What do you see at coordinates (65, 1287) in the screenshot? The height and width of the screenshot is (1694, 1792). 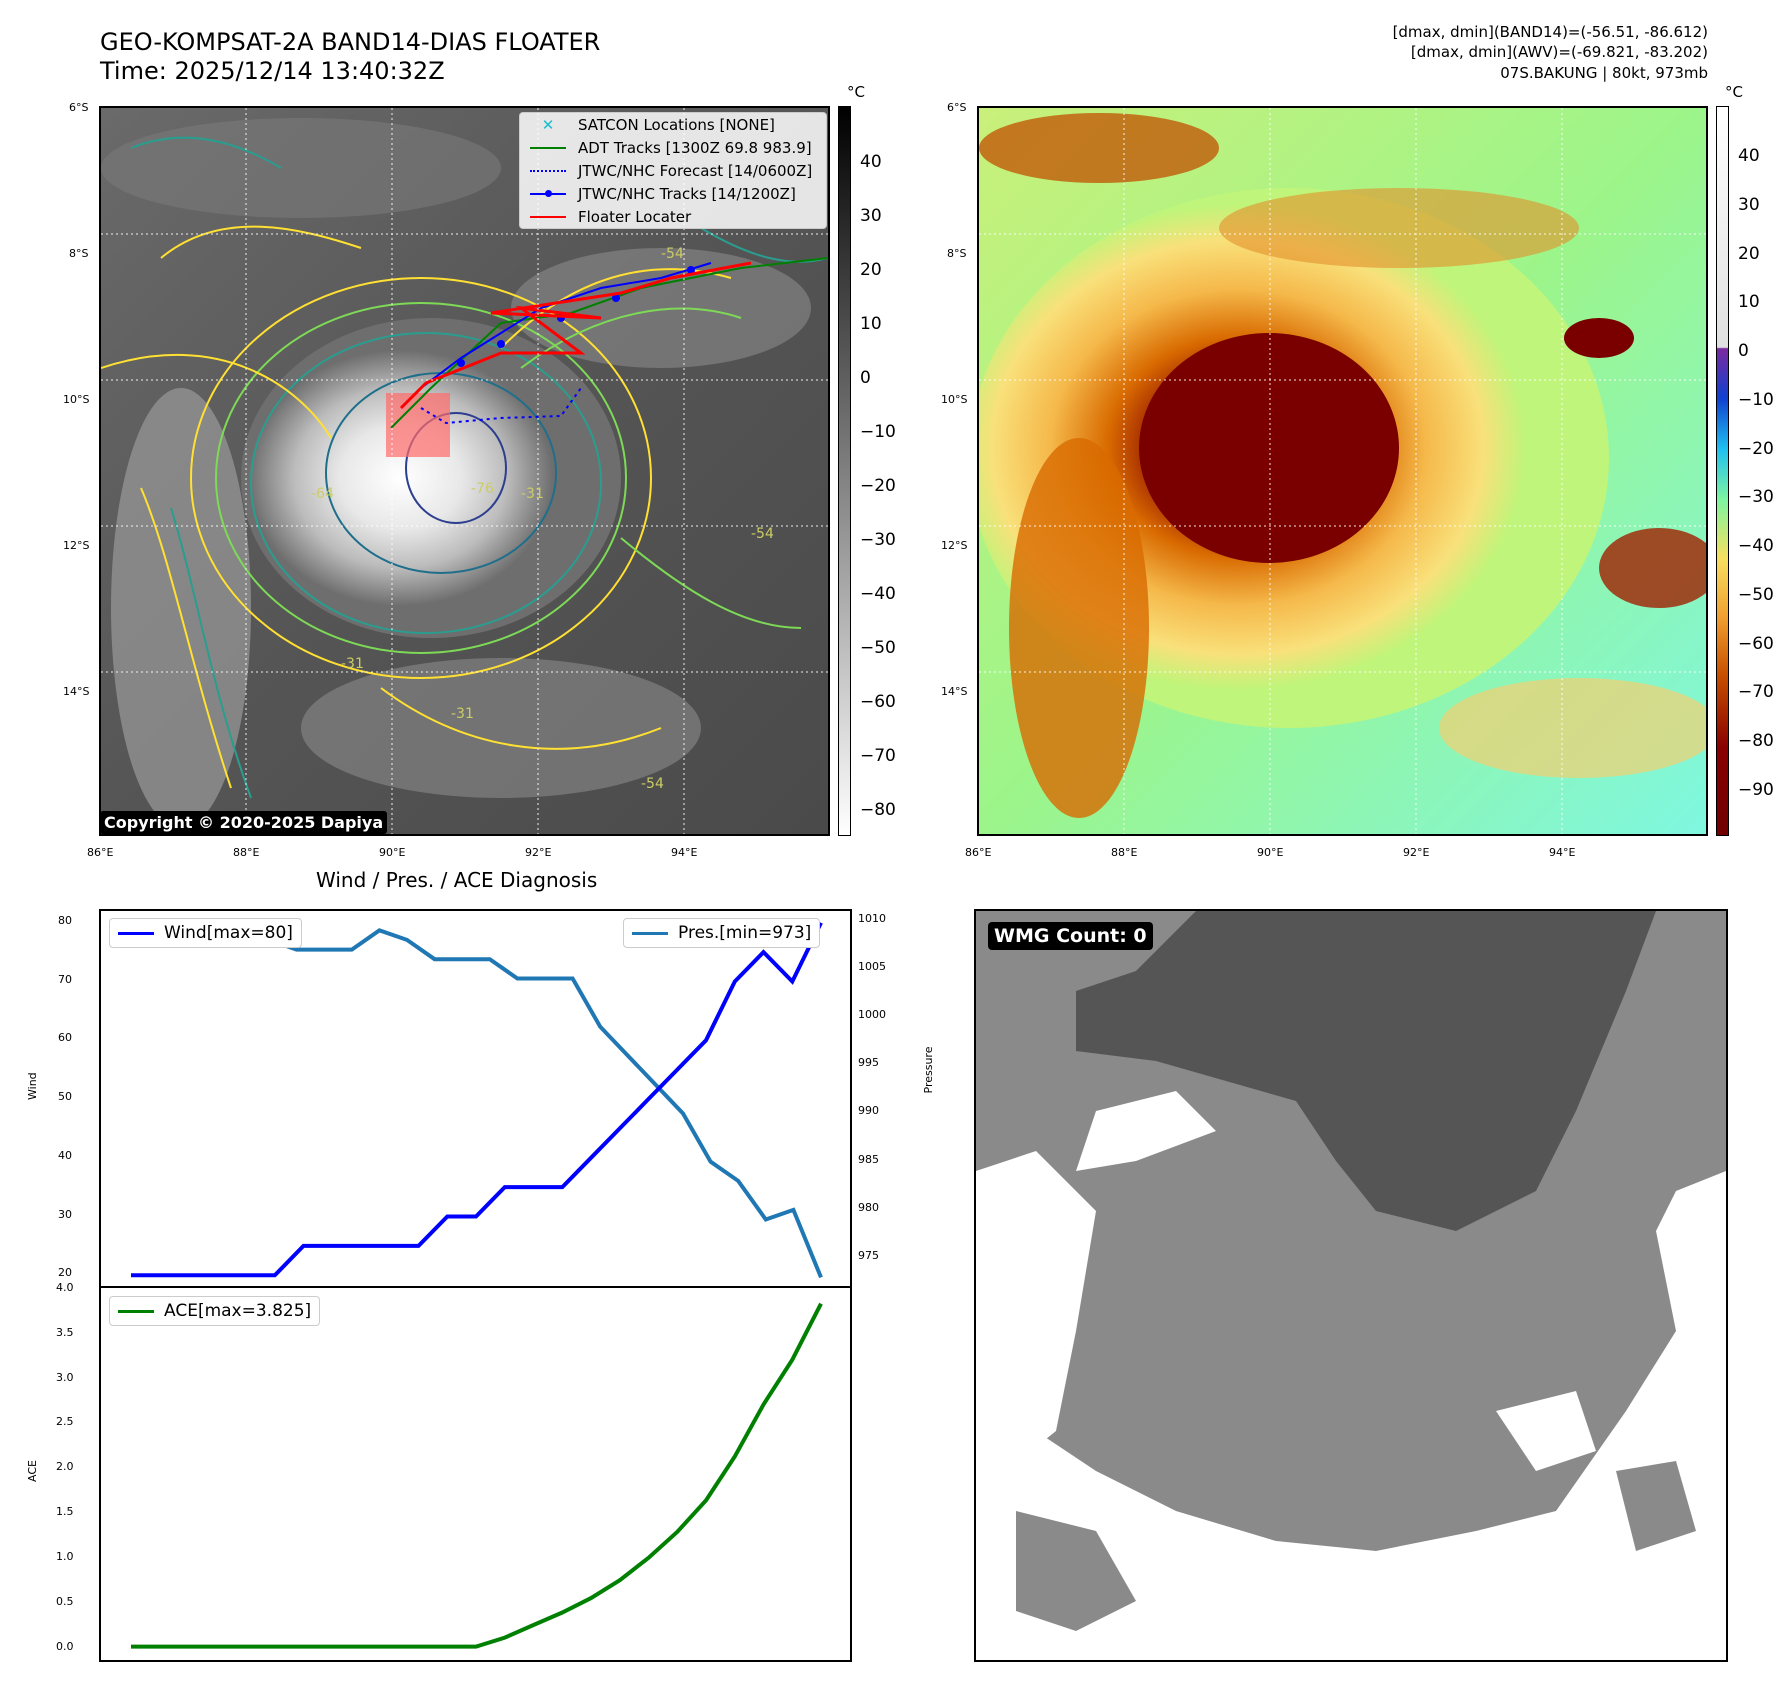 I see `ace-tick: 4.0` at bounding box center [65, 1287].